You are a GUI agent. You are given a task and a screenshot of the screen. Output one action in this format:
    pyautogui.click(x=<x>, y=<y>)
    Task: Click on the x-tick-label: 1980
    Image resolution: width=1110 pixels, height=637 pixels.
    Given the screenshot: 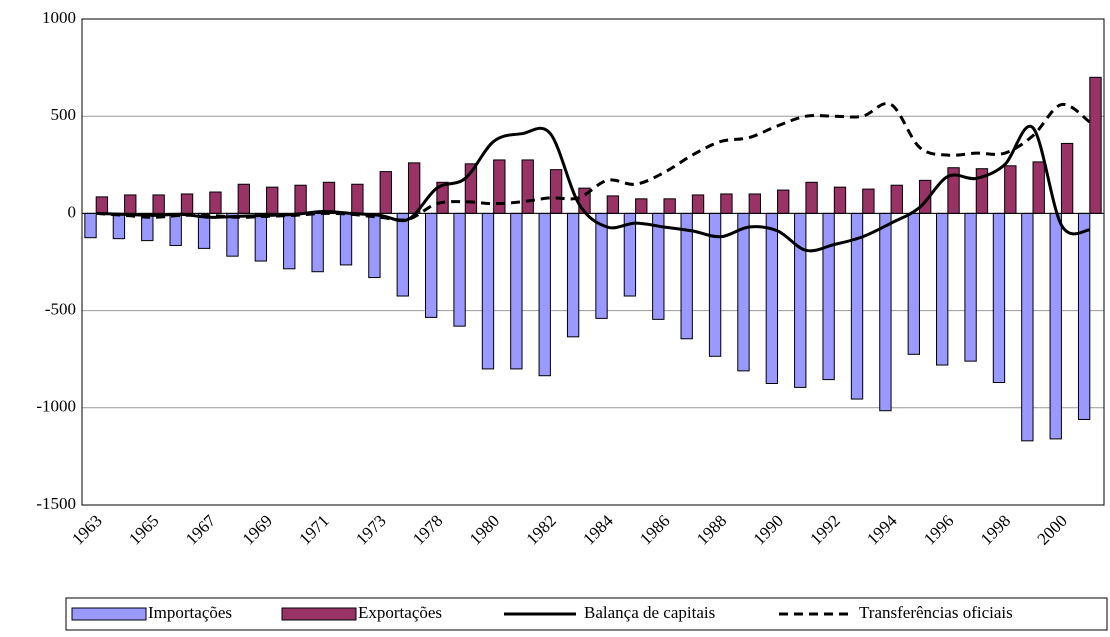 What is the action you would take?
    pyautogui.click(x=484, y=529)
    